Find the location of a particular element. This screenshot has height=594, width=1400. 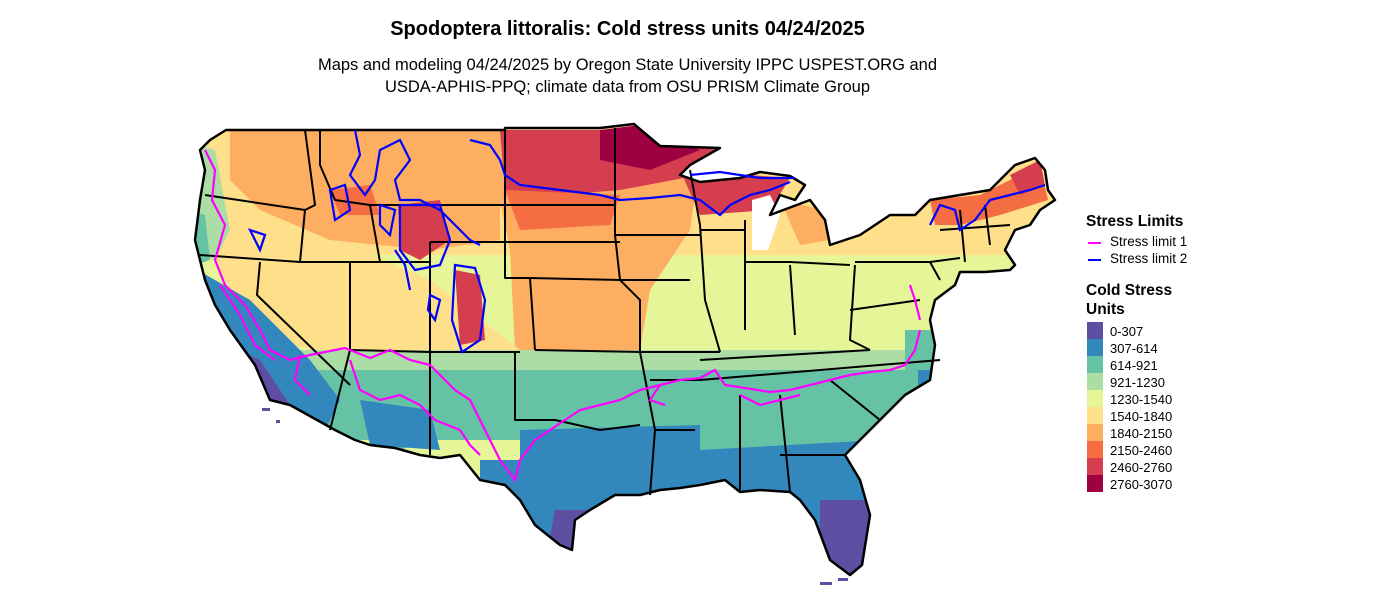

cold-stress-units-legend-title-line-2: Units is located at coordinates (1105, 309).